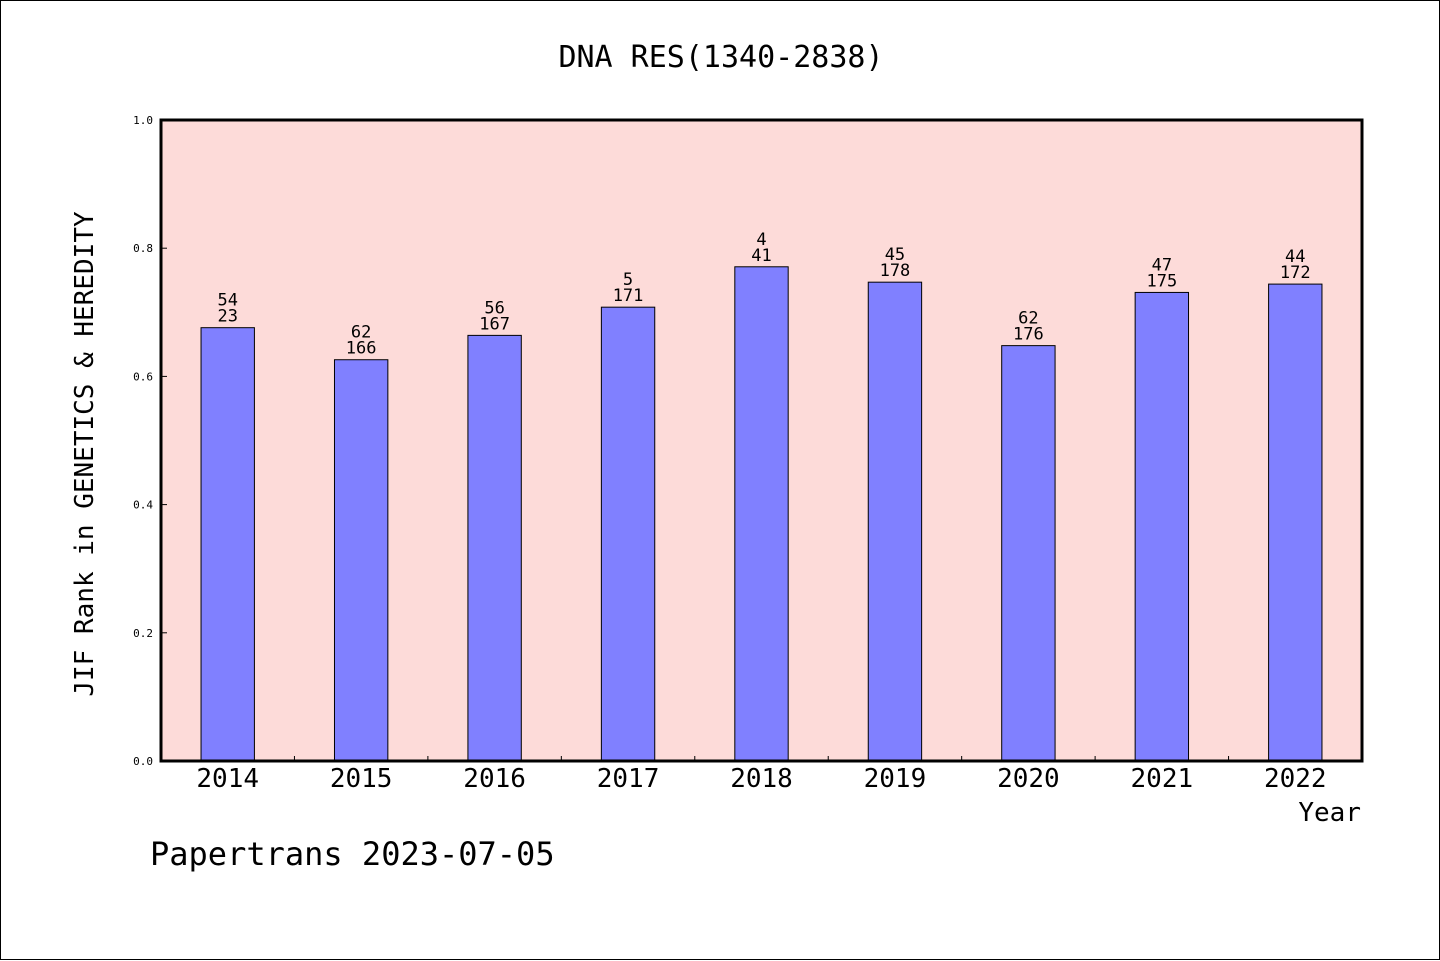 This screenshot has width=1440, height=961. I want to click on bar-2020, so click(1028, 553).